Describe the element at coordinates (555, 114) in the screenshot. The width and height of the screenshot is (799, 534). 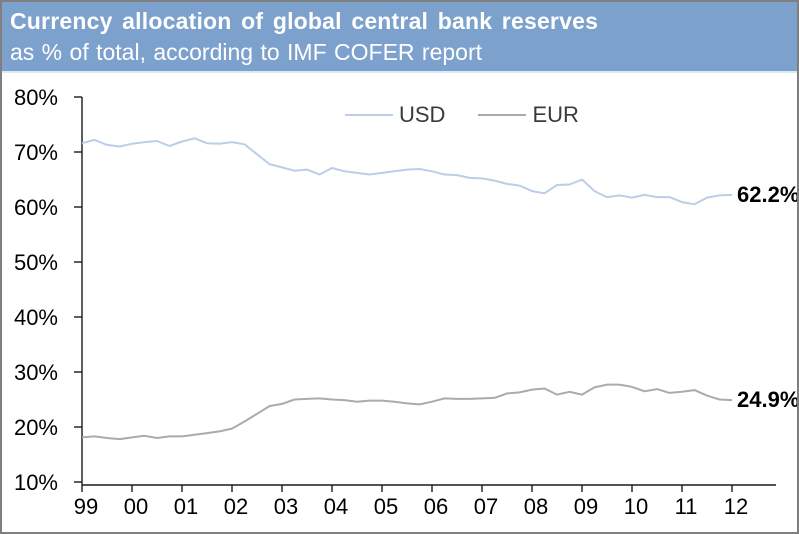
I see `legend-label-eur: EUR` at that location.